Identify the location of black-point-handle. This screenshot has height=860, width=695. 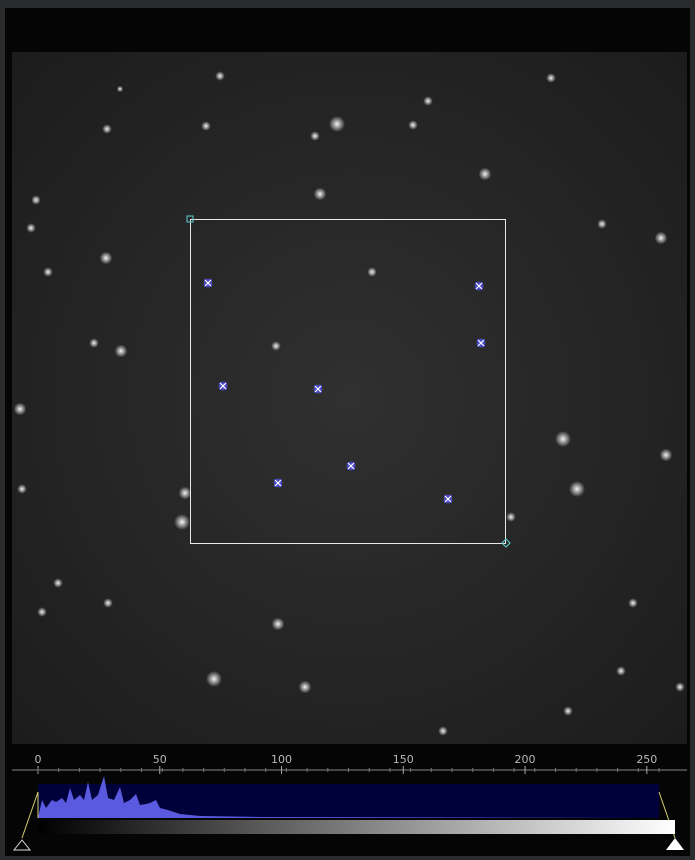
(22, 845).